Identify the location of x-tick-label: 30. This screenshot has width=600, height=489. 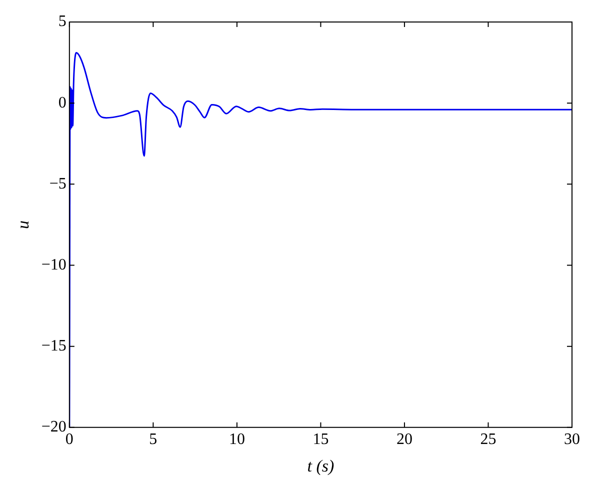
(572, 439).